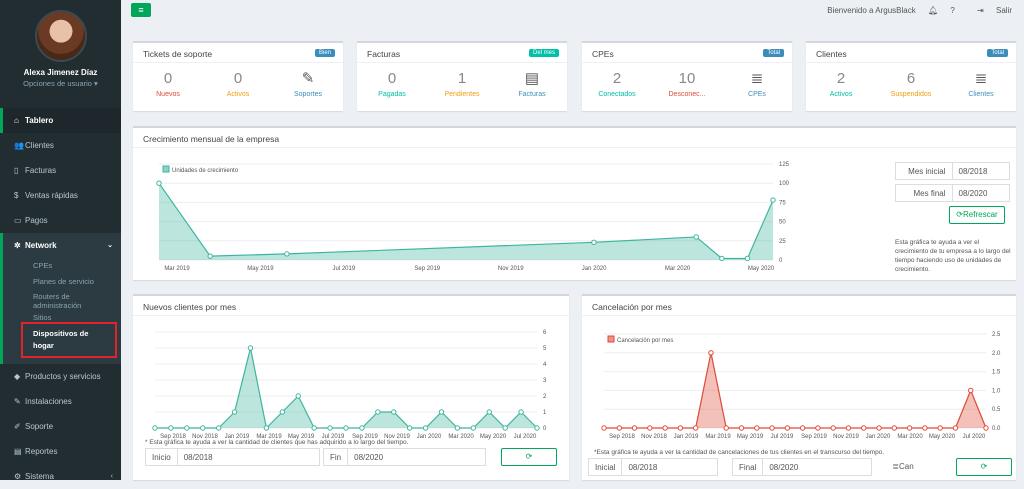 Image resolution: width=1024 pixels, height=489 pixels. I want to click on sidebar-item-sistema: ⚙ Sistema ‹, so click(60, 476).